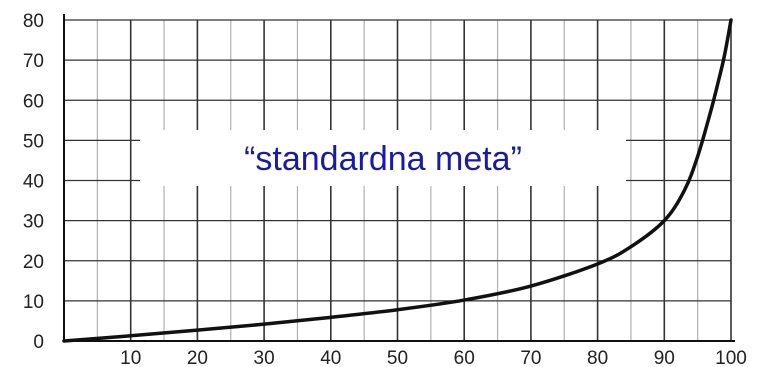  Describe the element at coordinates (330, 357) in the screenshot. I see `x-tick-label: 40` at that location.